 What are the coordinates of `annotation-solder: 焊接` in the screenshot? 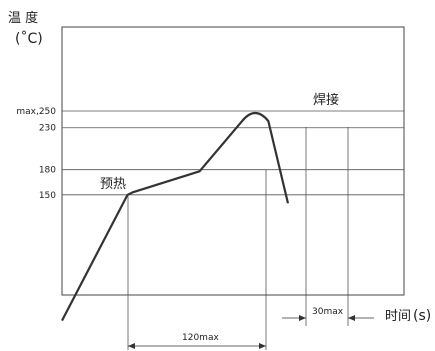 It's located at (326, 100).